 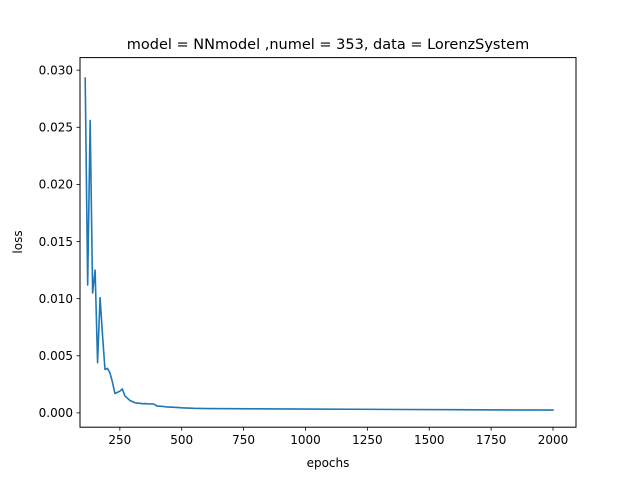 I want to click on x-tick-label: 1500, so click(x=429, y=440).